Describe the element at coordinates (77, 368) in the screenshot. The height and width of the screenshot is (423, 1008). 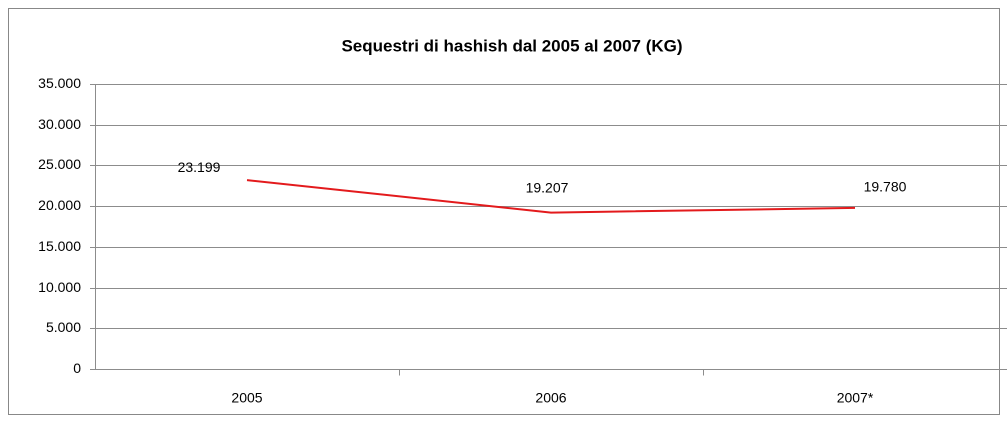
I see `y-tick-label: 0` at that location.